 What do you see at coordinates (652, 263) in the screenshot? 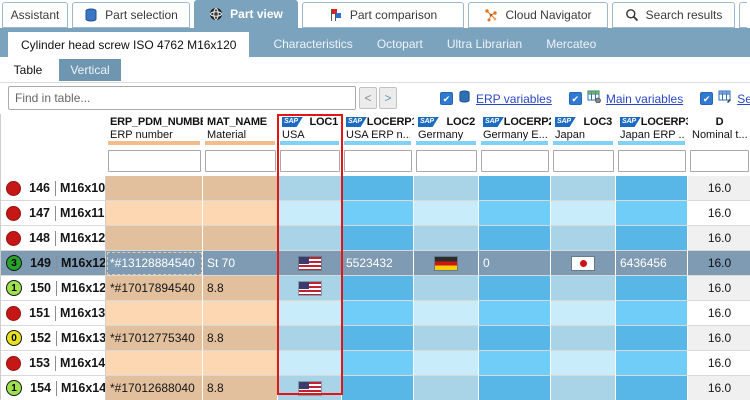
I see `cell-locerp3: 6436456` at bounding box center [652, 263].